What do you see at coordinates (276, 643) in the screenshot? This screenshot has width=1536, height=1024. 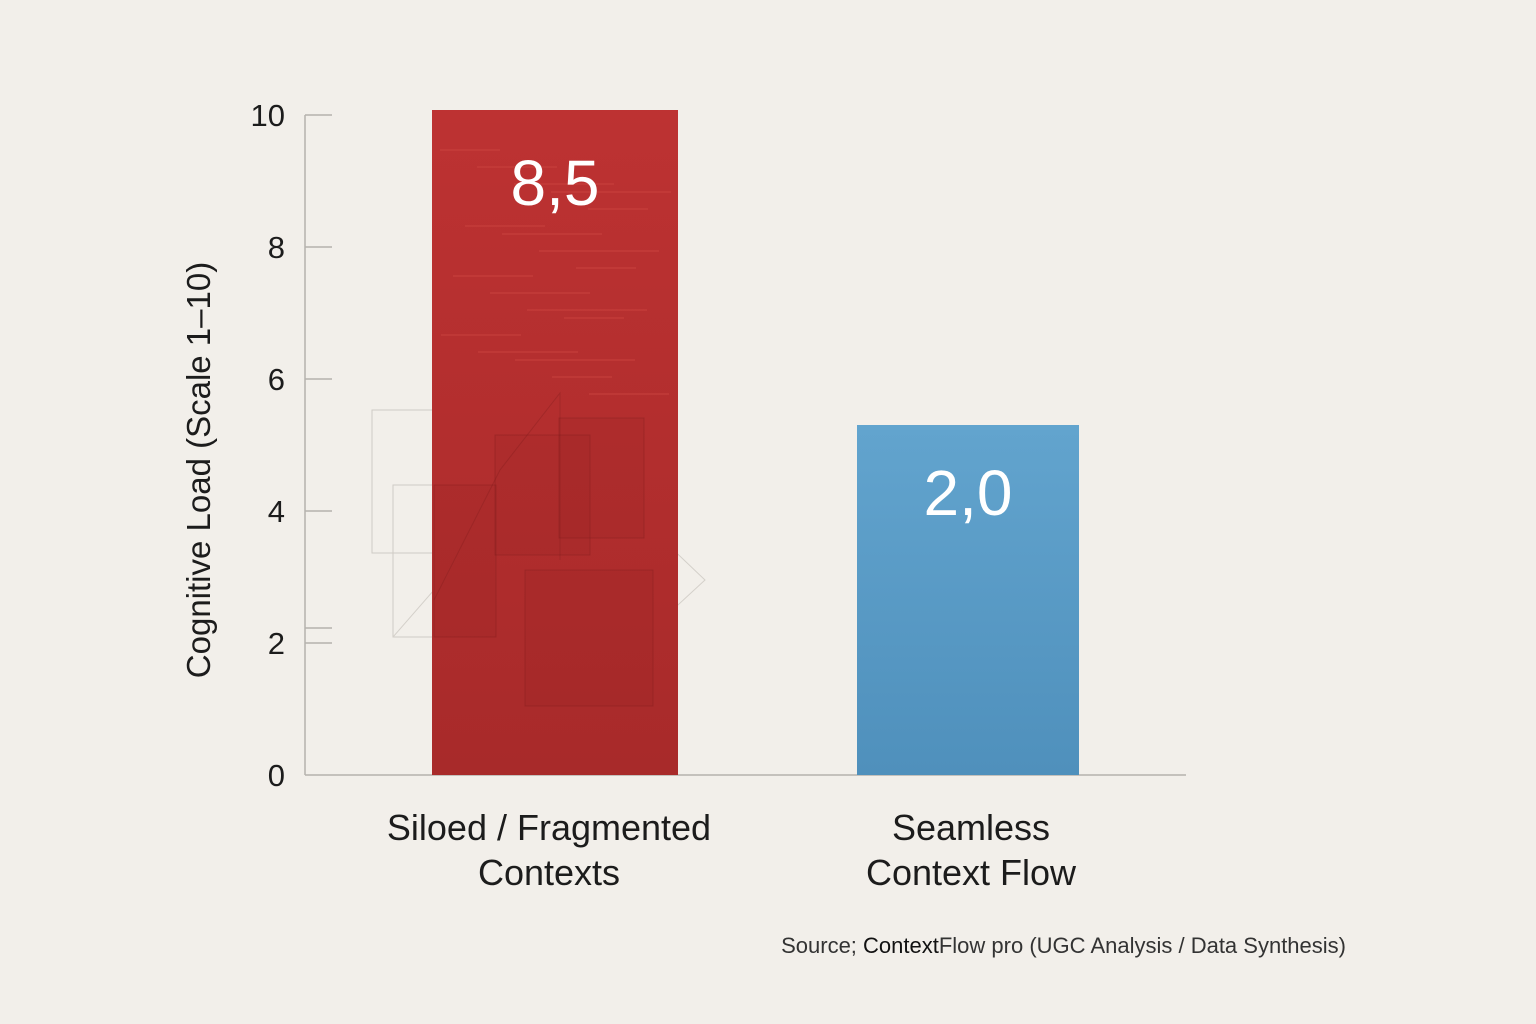 I see `y-tick-label: 2` at bounding box center [276, 643].